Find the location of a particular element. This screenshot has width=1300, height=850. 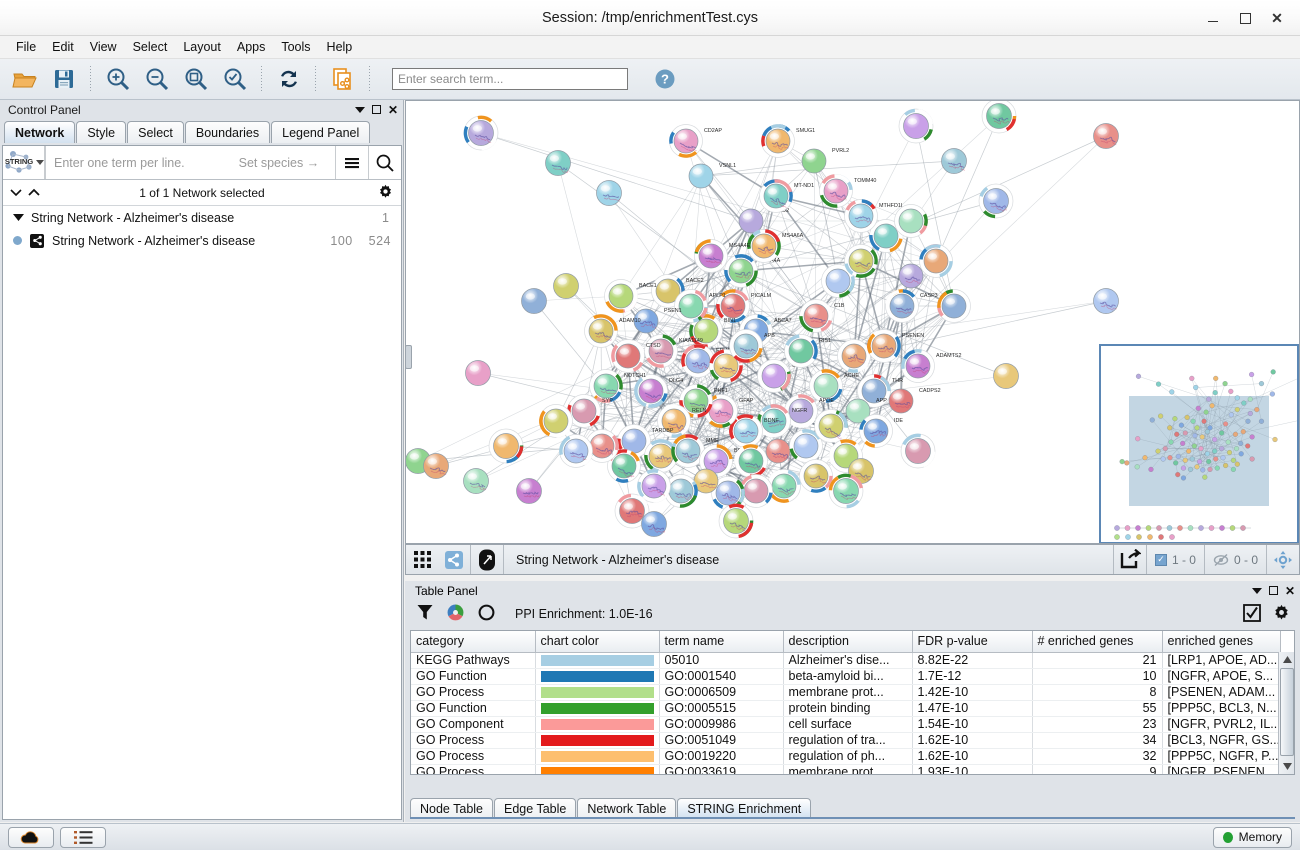

filter-button is located at coordinates (425, 614).